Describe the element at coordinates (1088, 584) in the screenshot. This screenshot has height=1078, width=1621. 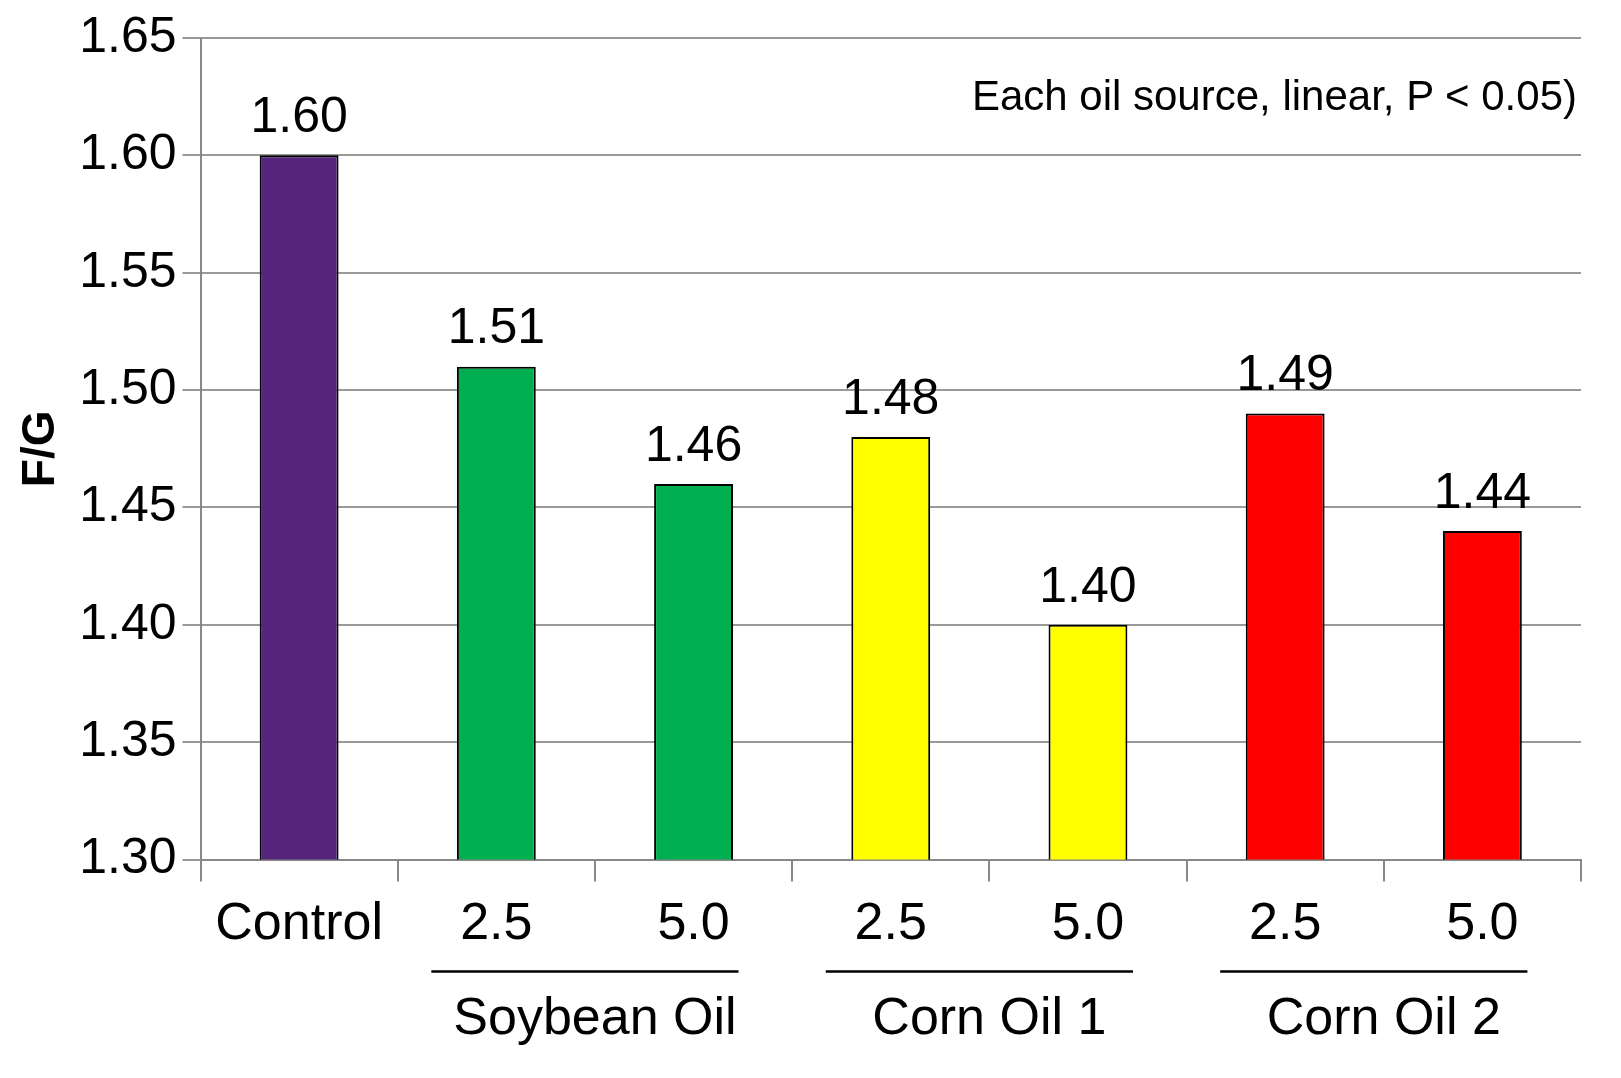
I see `data-label: 1.40` at that location.